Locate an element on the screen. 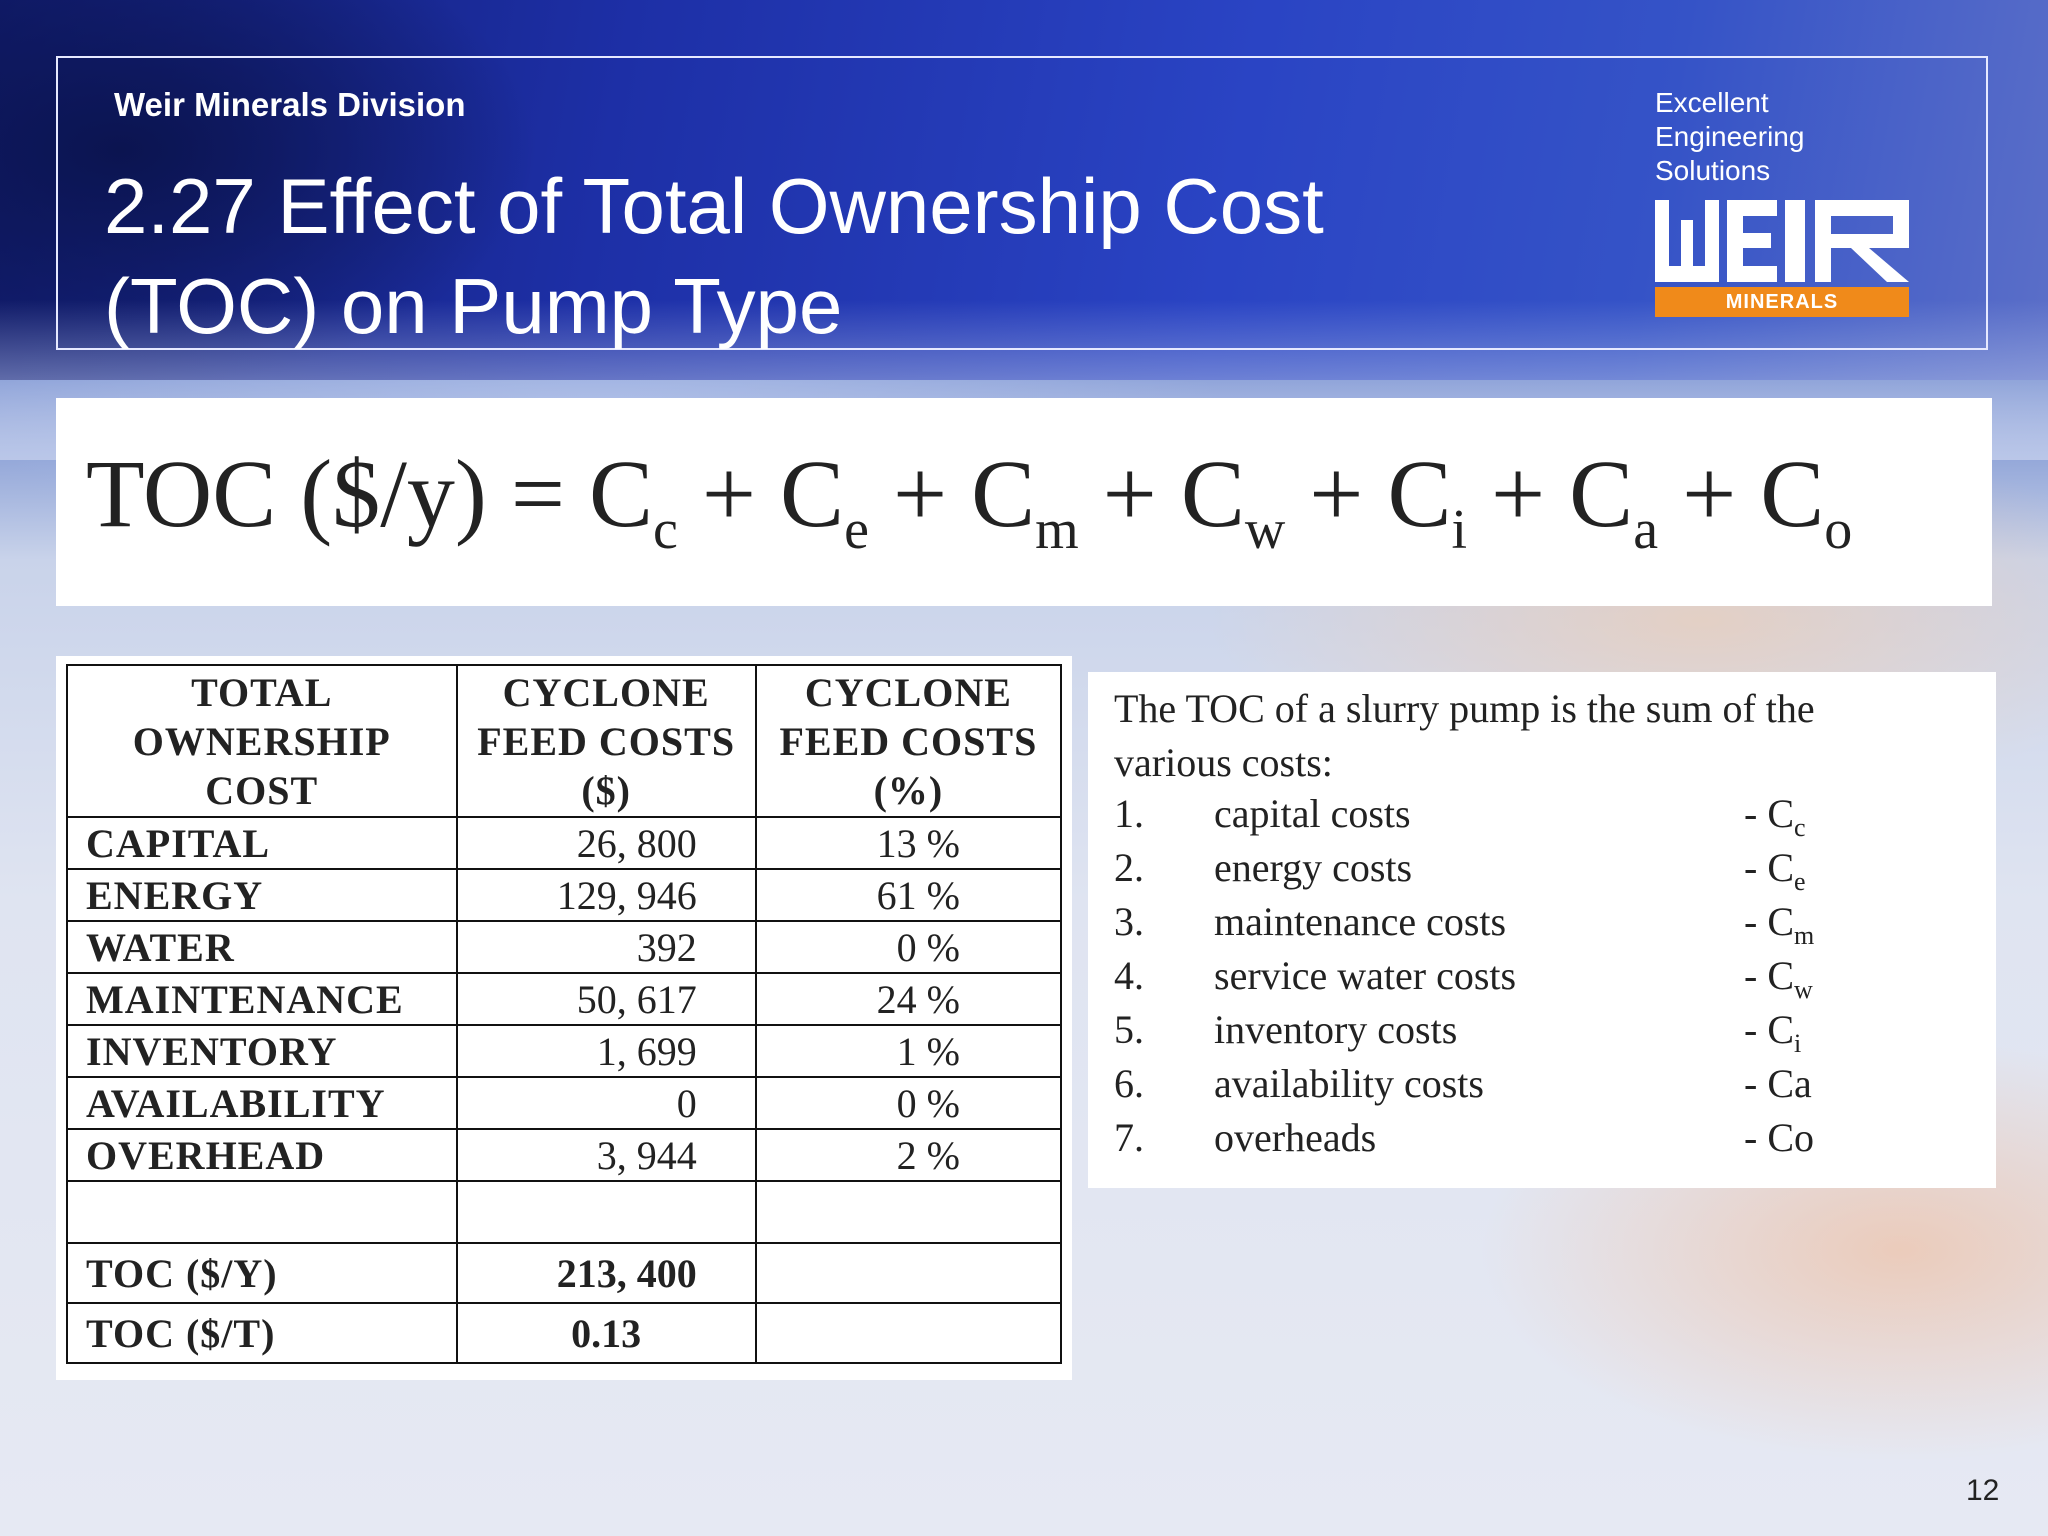  row-cost: 392 is located at coordinates (606, 947).